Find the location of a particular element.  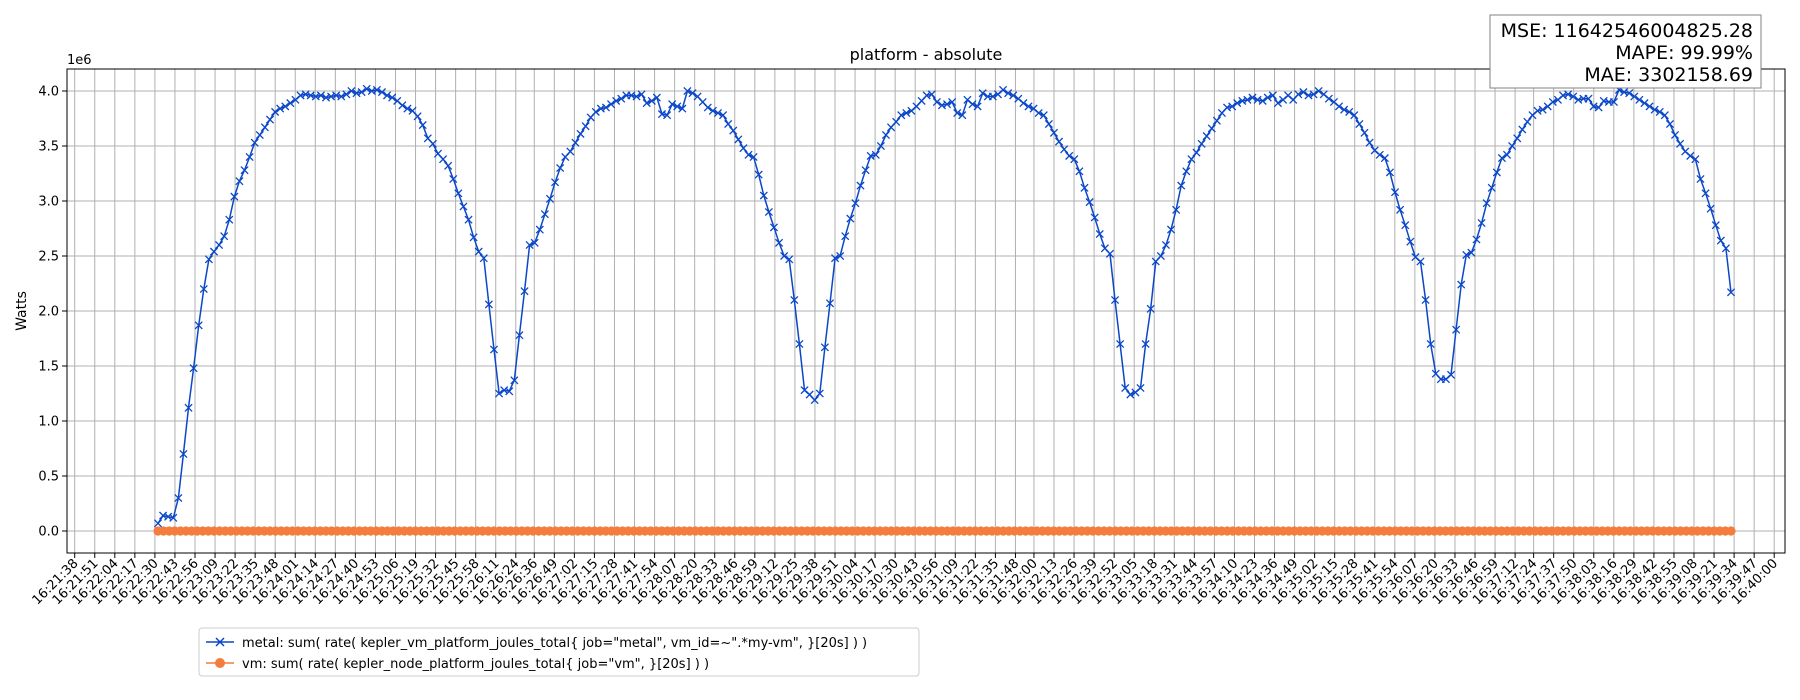

y-tick-label: 3.5 is located at coordinates (48, 147).